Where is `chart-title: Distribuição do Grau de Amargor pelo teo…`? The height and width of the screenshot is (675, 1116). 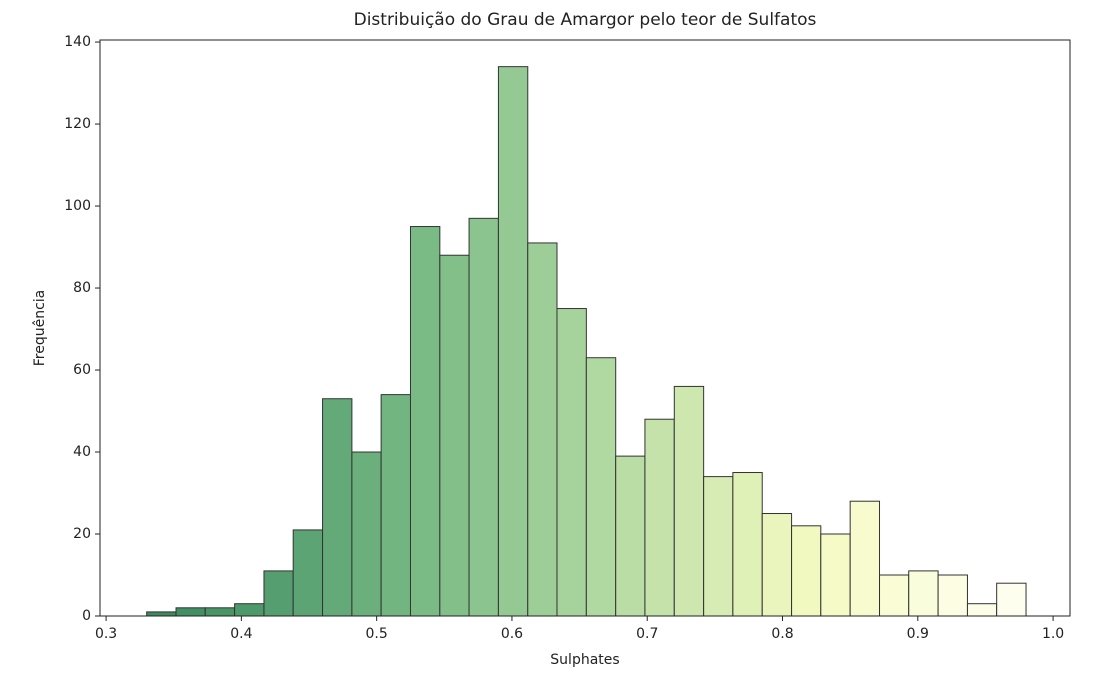 chart-title: Distribuição do Grau de Amargor pelo teo… is located at coordinates (585, 20).